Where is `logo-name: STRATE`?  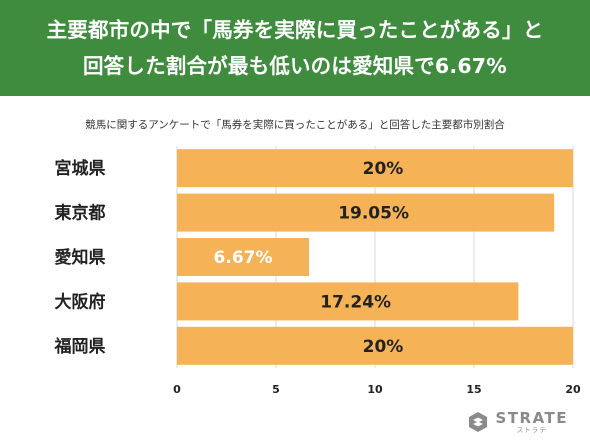
logo-name: STRATE is located at coordinates (531, 418).